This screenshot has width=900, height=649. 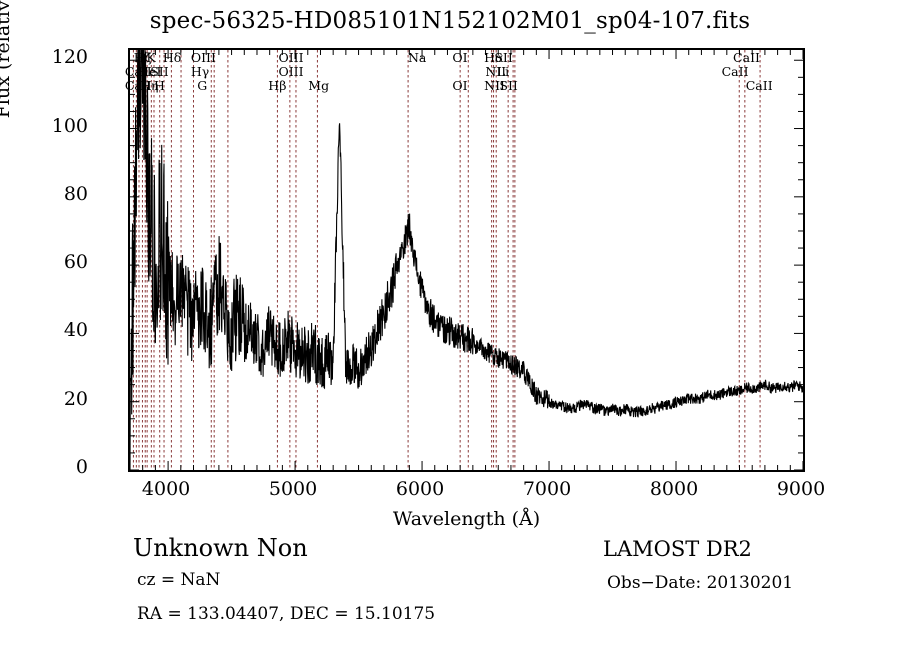 I want to click on y-tick-label: 100, so click(x=69, y=125).